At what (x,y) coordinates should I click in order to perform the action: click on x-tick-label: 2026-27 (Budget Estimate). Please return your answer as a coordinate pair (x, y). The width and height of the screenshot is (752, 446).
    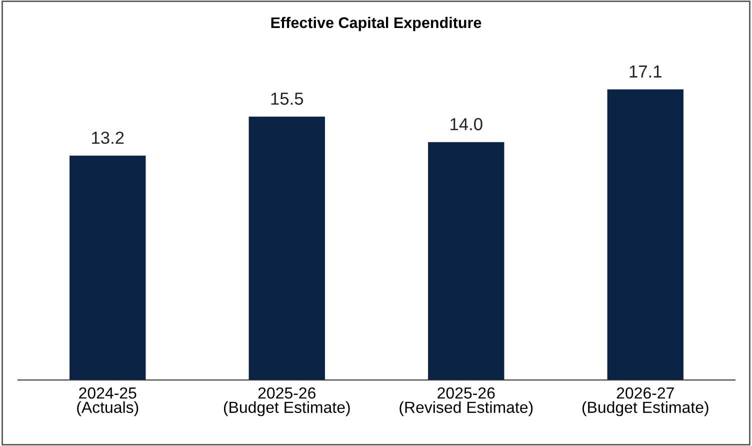
    Looking at the image, I should click on (645, 401).